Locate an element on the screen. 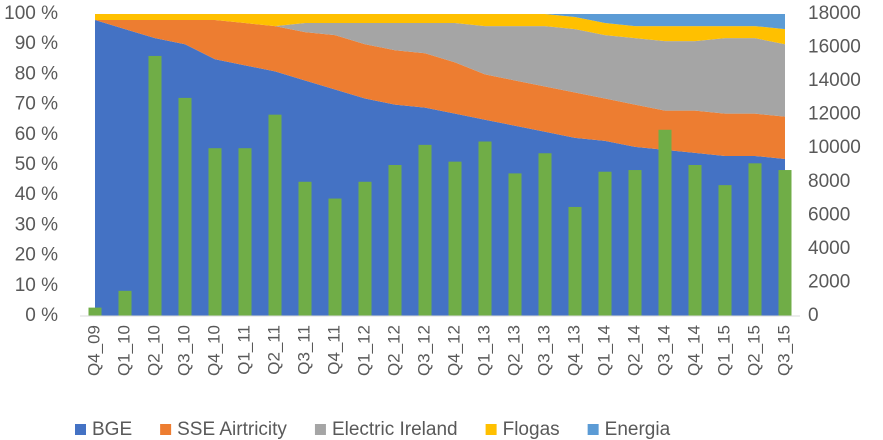 This screenshot has height=440, width=883. x-tick-label: Q1_11 is located at coordinates (243, 350).